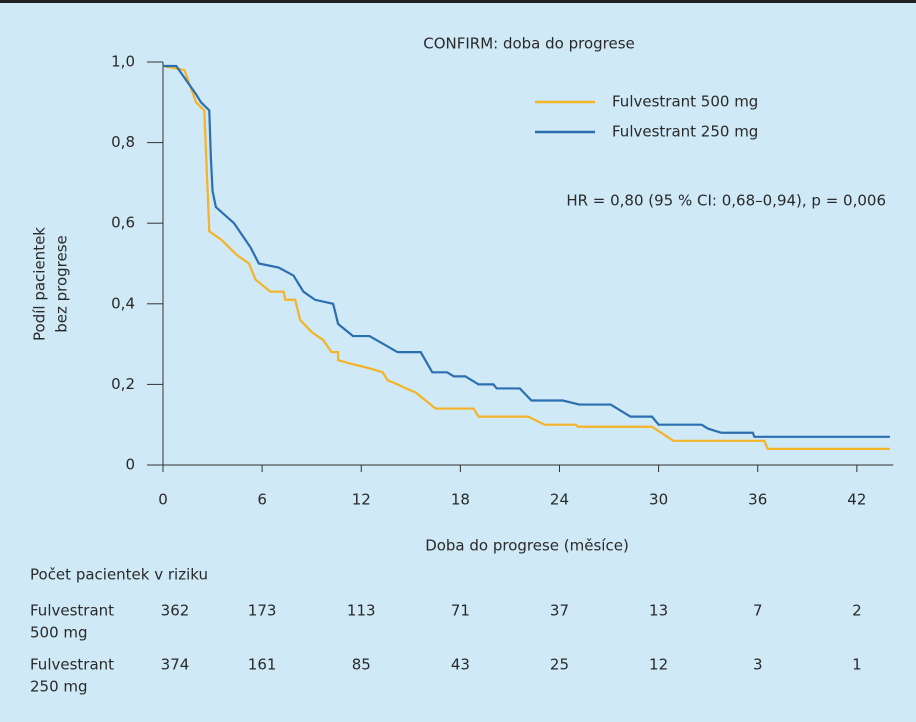 The width and height of the screenshot is (916, 722). Describe the element at coordinates (559, 500) in the screenshot. I see `x-tick-label: 24` at that location.